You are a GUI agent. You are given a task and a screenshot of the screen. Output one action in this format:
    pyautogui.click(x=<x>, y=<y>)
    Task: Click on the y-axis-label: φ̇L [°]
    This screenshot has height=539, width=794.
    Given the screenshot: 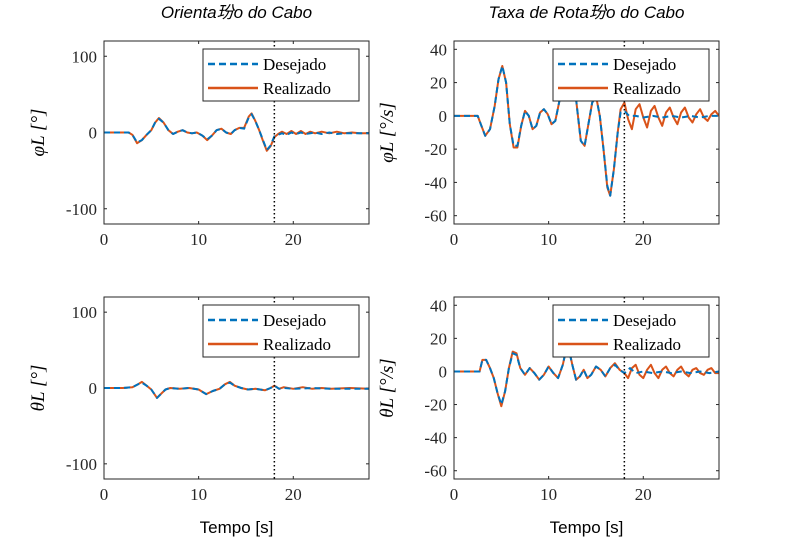 What is the action you would take?
    pyautogui.click(x=38, y=133)
    